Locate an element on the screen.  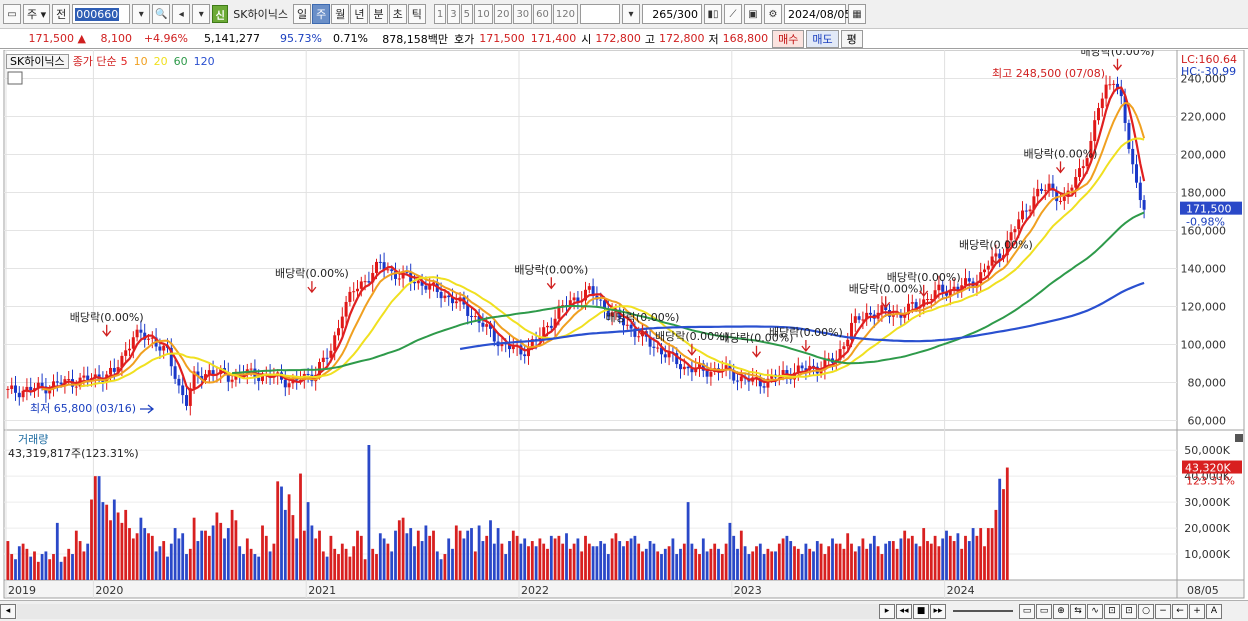
tool-icon-6: ⊡ is located at coordinates (1112, 611).